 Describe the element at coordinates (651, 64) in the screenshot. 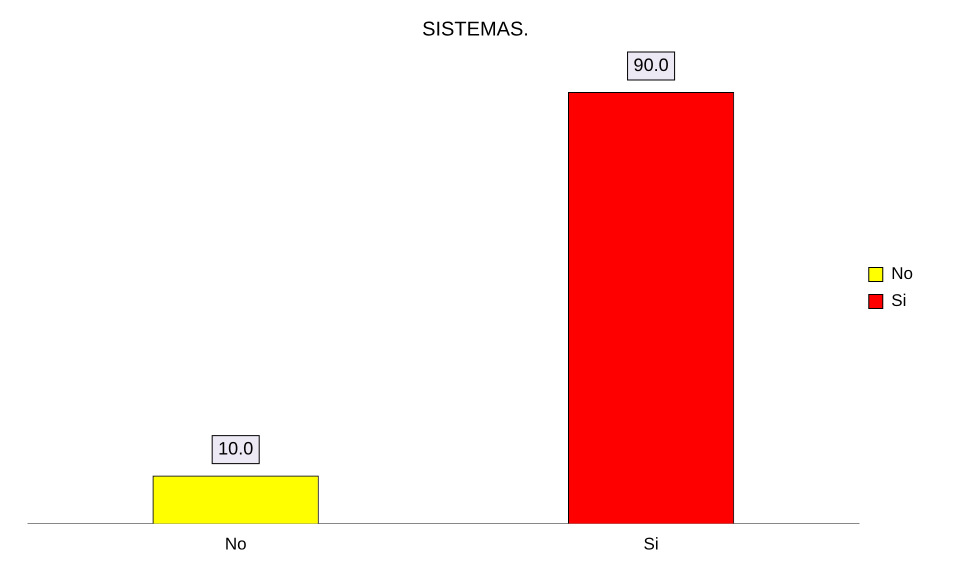

I see `data-label: 90.0` at that location.